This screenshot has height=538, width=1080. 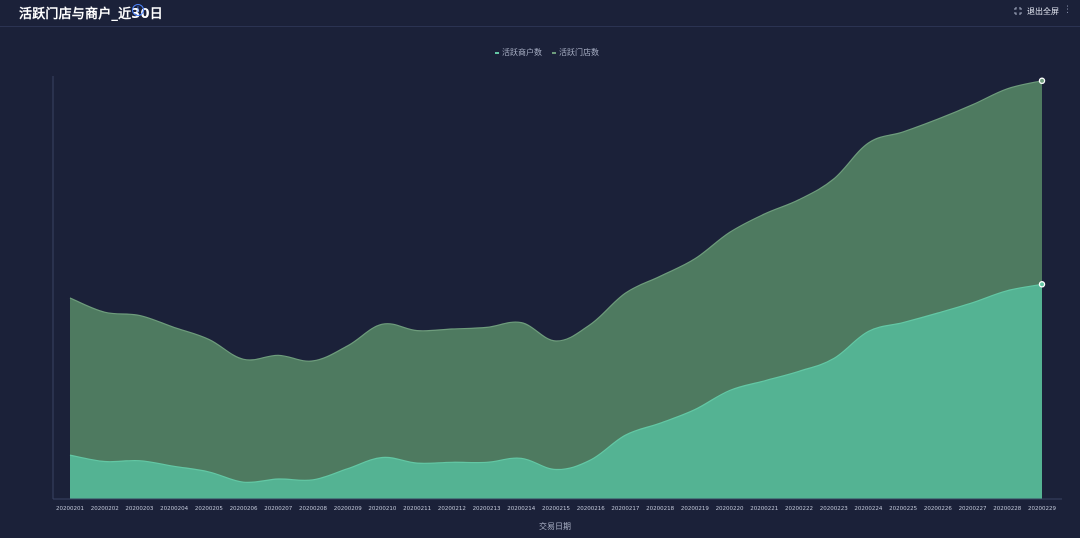 What do you see at coordinates (1042, 509) in the screenshot?
I see `x-tick-label: 20200229` at bounding box center [1042, 509].